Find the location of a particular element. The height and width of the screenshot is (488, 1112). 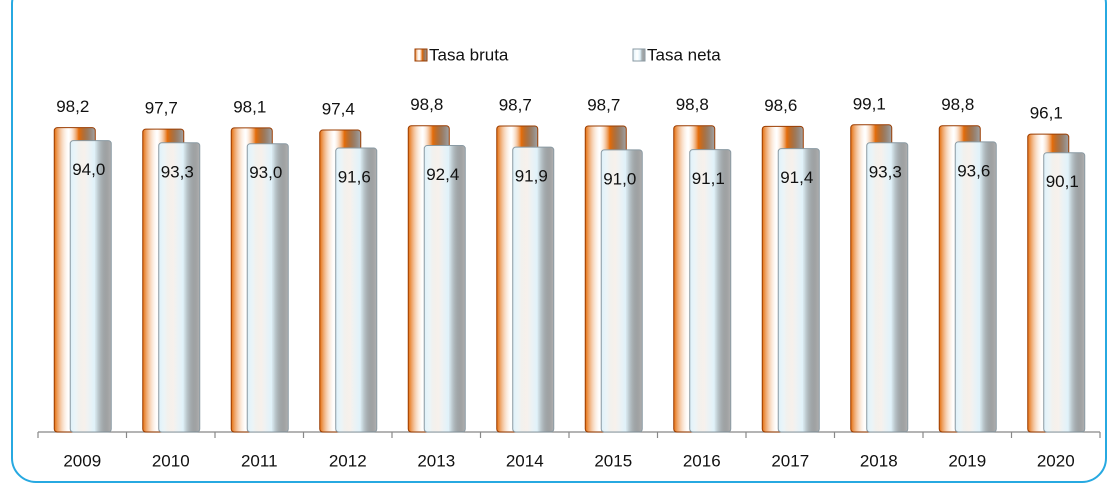

x-tick-label: 2011 is located at coordinates (259, 460).